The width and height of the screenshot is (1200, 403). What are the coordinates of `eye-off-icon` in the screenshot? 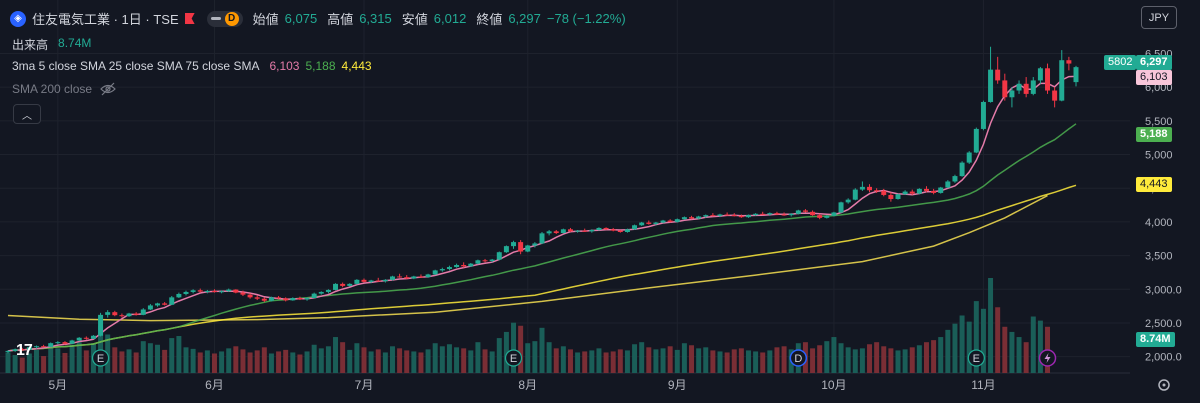 It's located at (108, 89).